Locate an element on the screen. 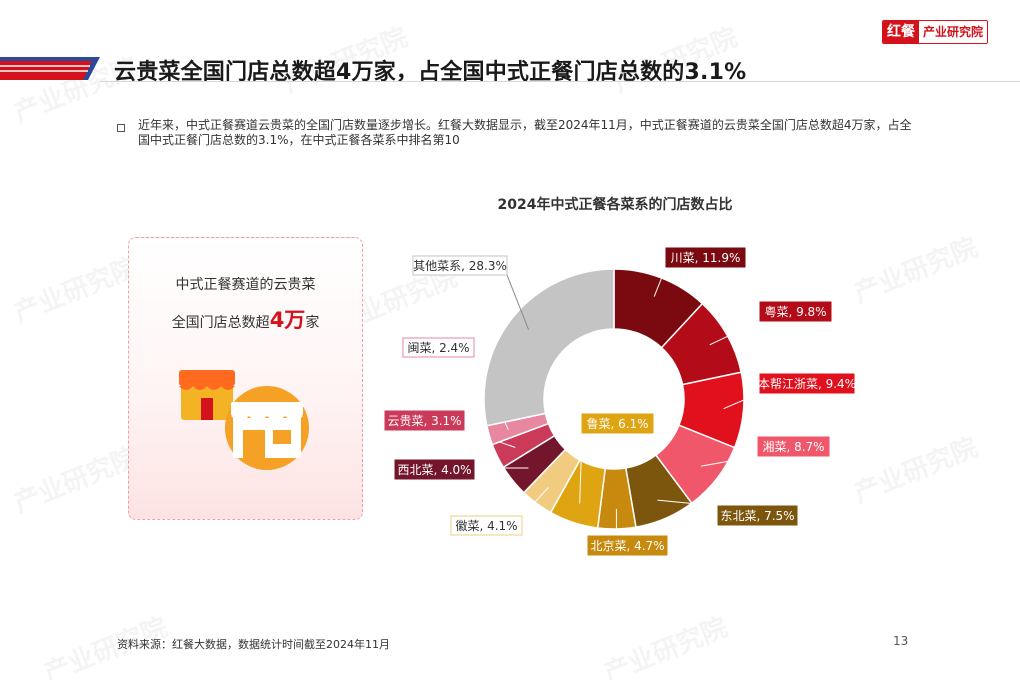 This screenshot has height=680, width=1020. label-box-本帮江浙菜 is located at coordinates (807, 383).